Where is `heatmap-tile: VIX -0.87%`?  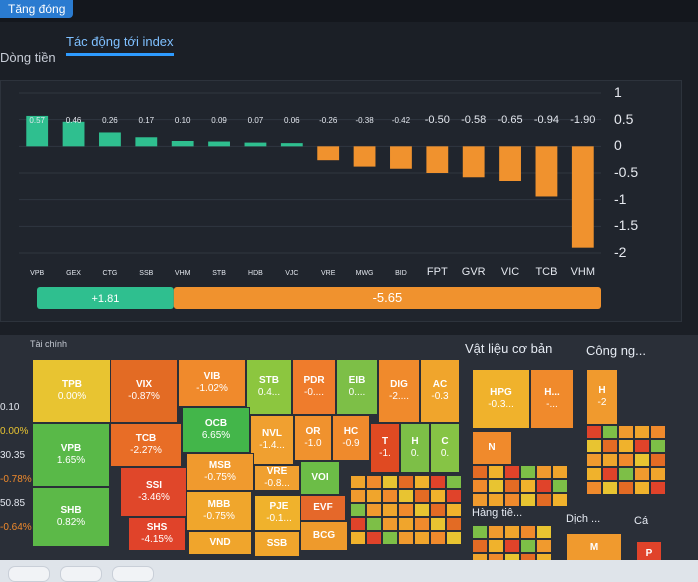
heatmap-tile: VIX -0.87% is located at coordinates (144, 391).